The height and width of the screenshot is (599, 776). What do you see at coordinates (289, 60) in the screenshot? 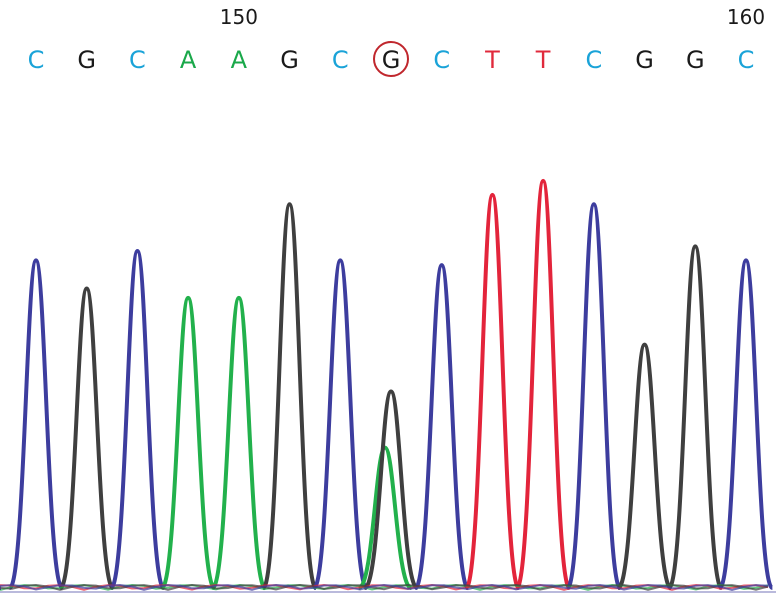
I see `base-call-5: G` at bounding box center [289, 60].